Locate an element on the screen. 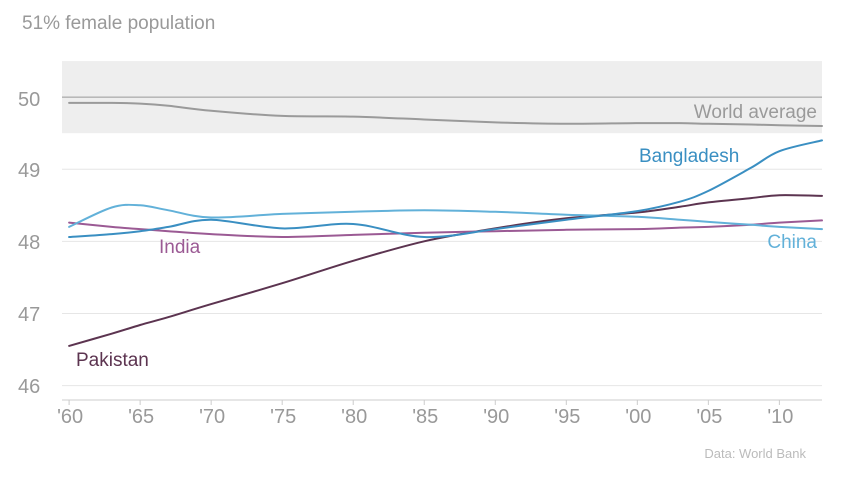  y-tick-label: 50 is located at coordinates (29, 100).